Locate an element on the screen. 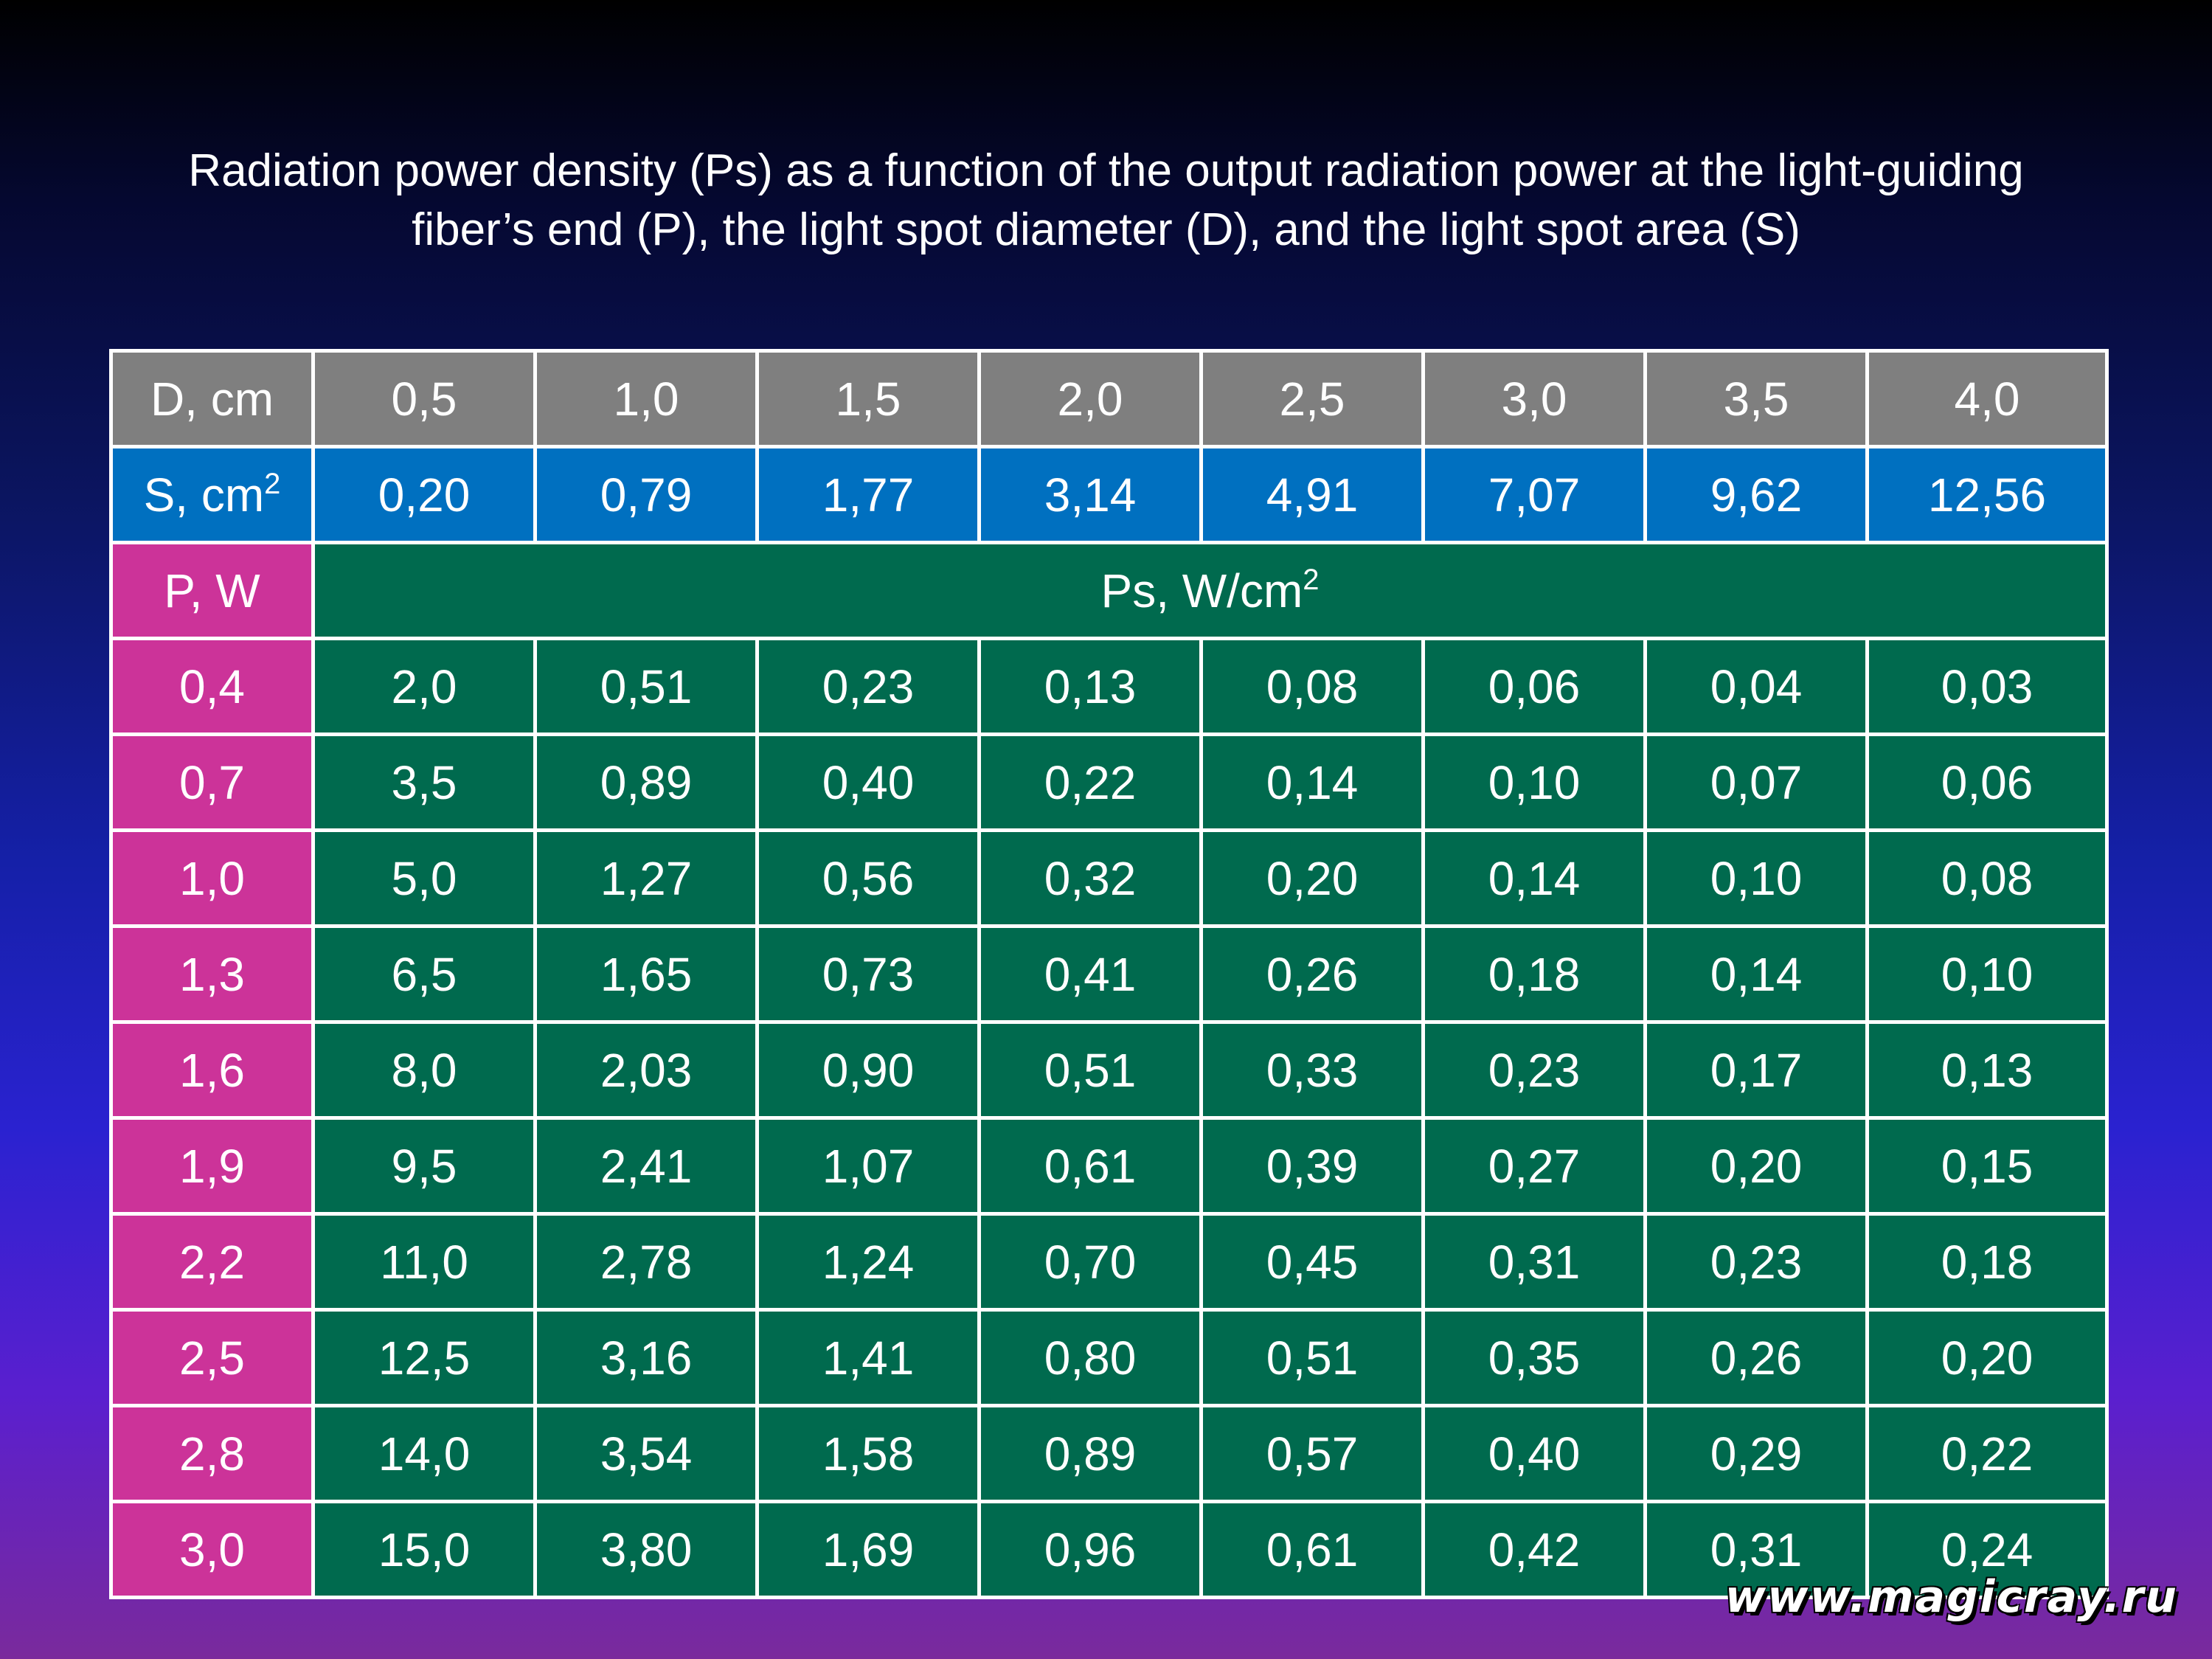 This screenshot has width=2212, height=1659. density-value: 11,0 is located at coordinates (424, 1262).